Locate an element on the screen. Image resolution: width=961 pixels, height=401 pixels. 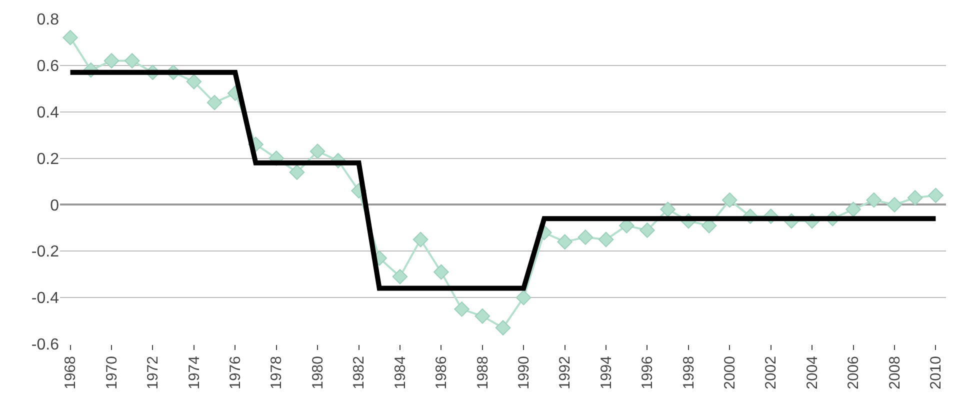
x-tick-label: 2010 is located at coordinates (936, 373).